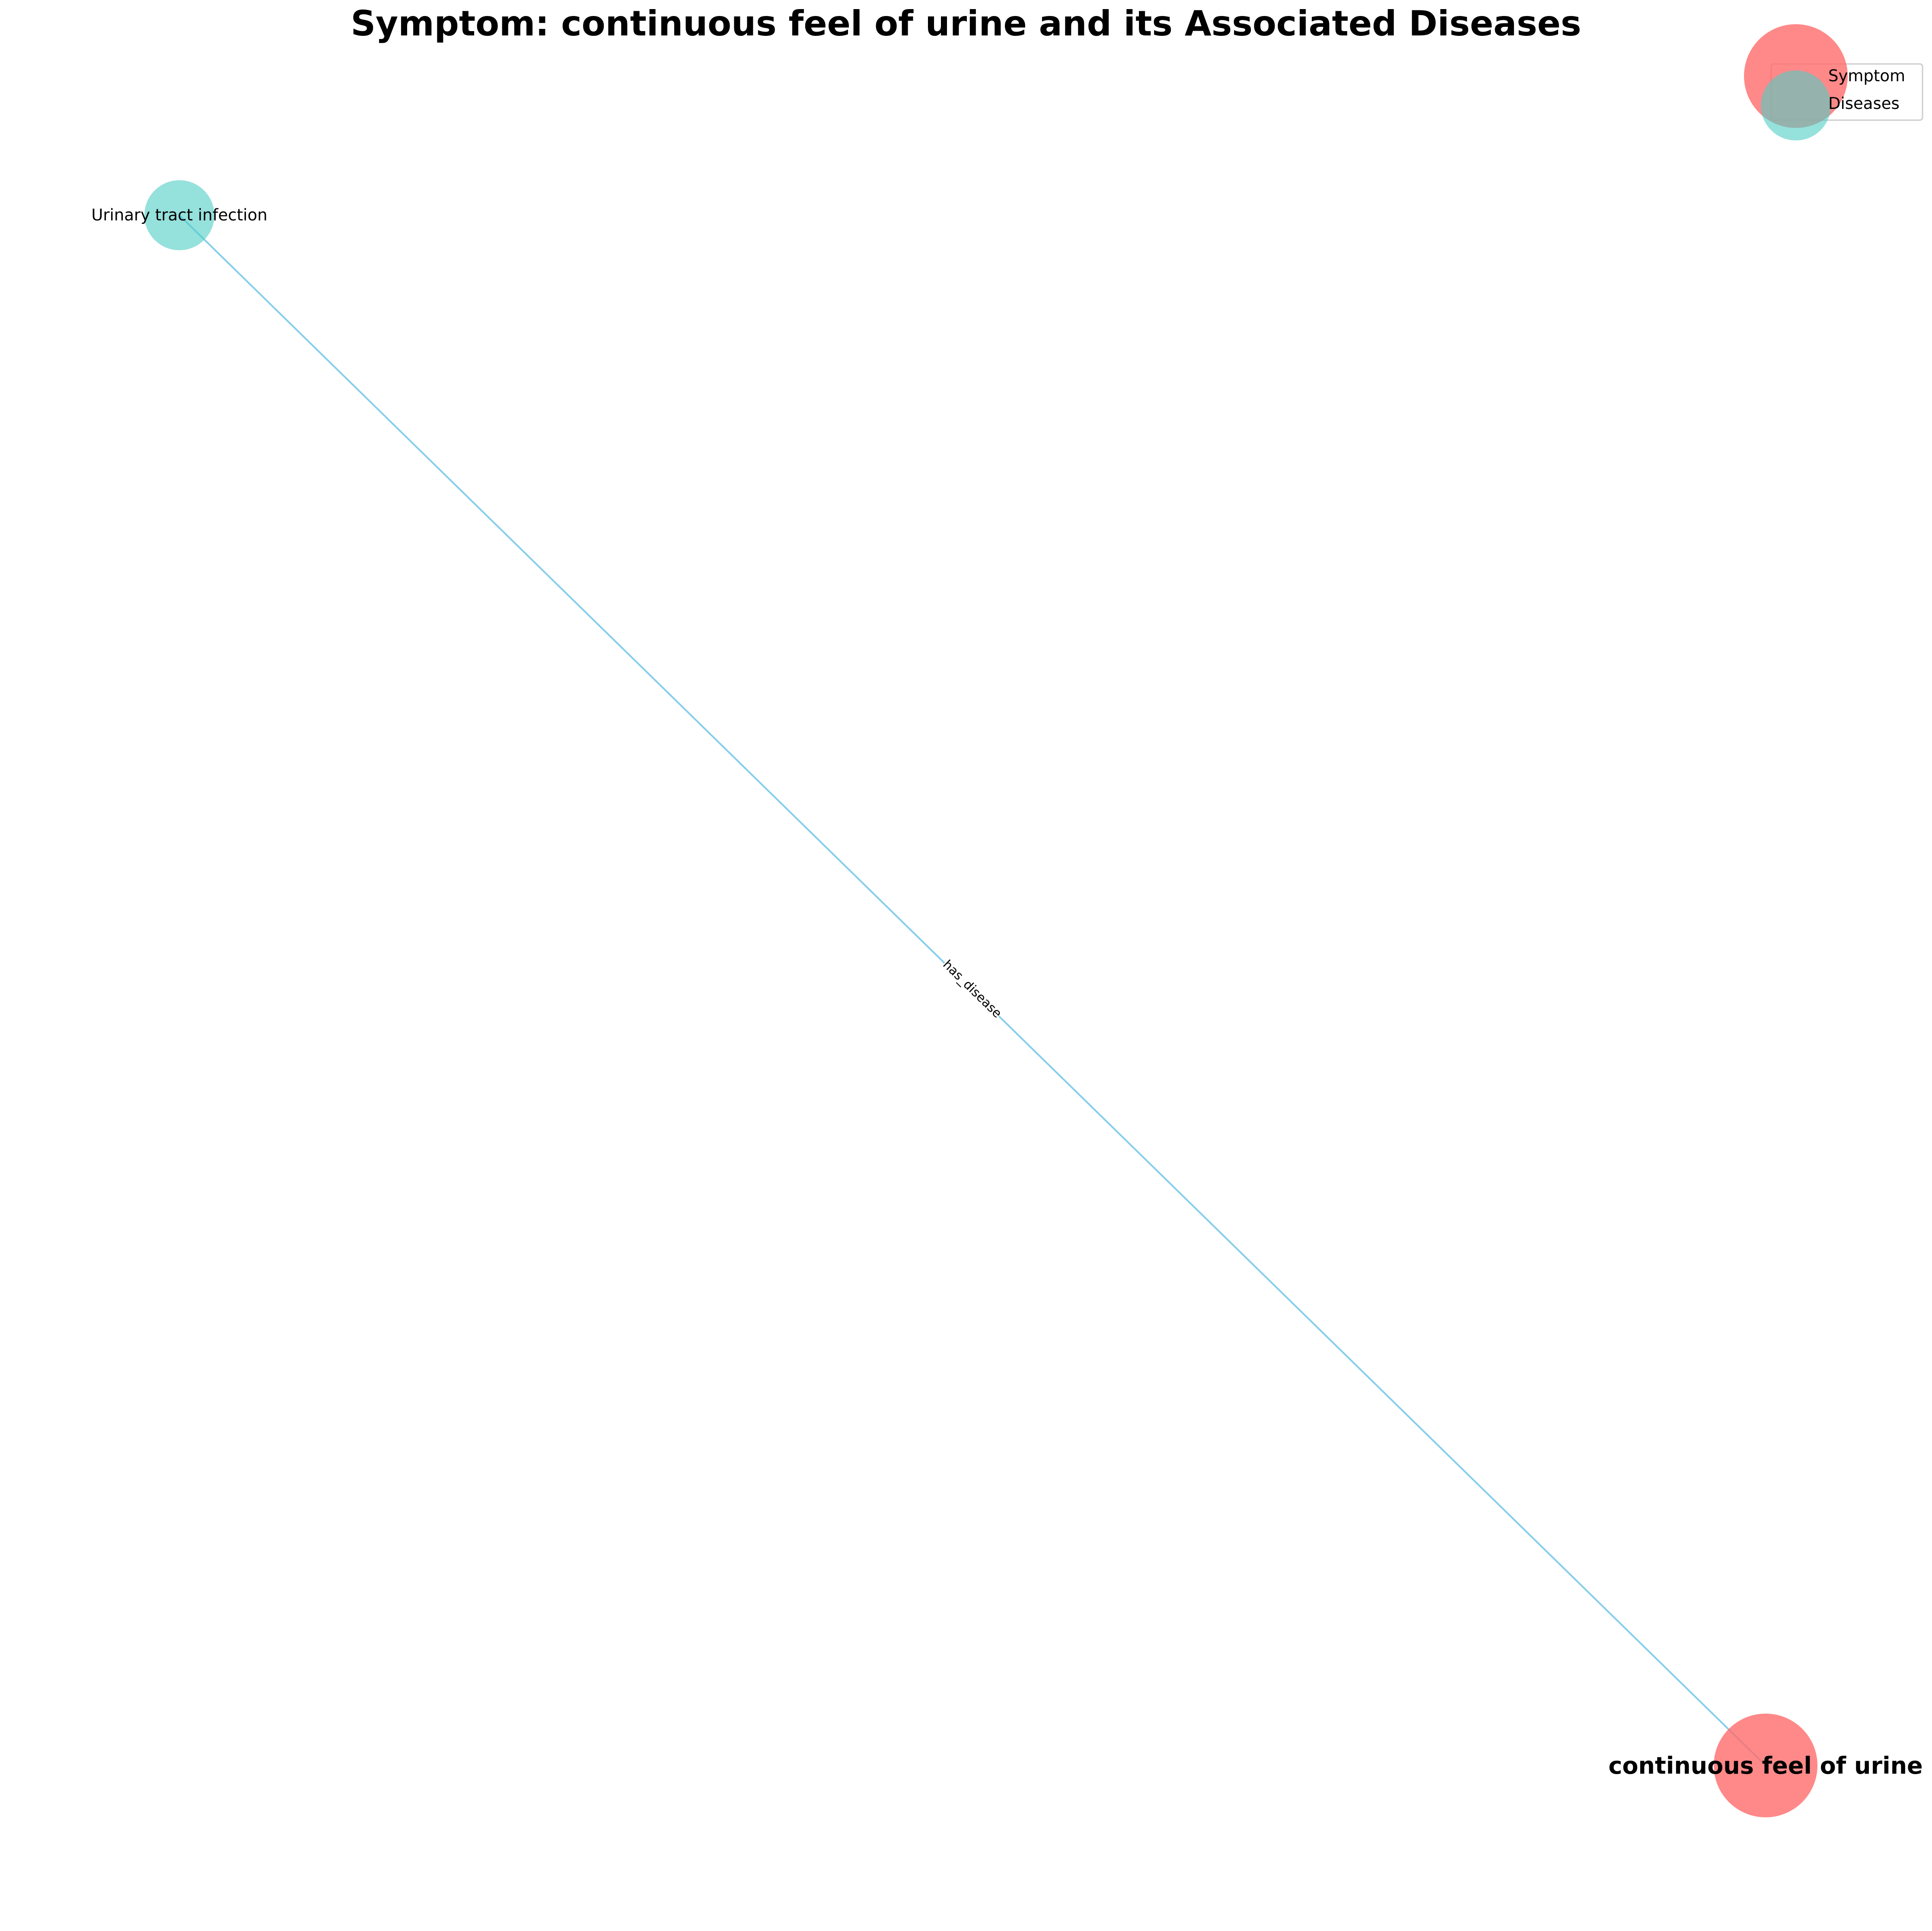 The width and height of the screenshot is (1932, 1931). Describe the element at coordinates (1796, 105) in the screenshot. I see `legend-diseases-marker` at that location.